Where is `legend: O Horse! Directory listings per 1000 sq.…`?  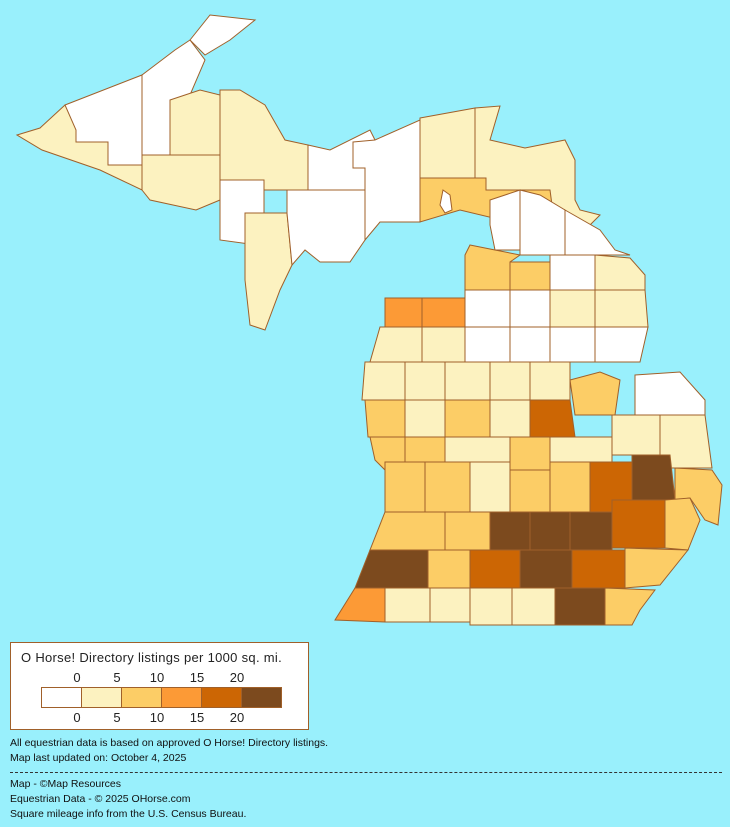
legend: O Horse! Directory listings per 1000 sq.… is located at coordinates (159, 686).